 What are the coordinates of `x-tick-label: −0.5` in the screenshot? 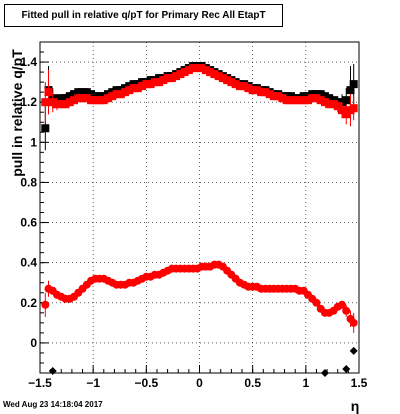 It's located at (146, 383).